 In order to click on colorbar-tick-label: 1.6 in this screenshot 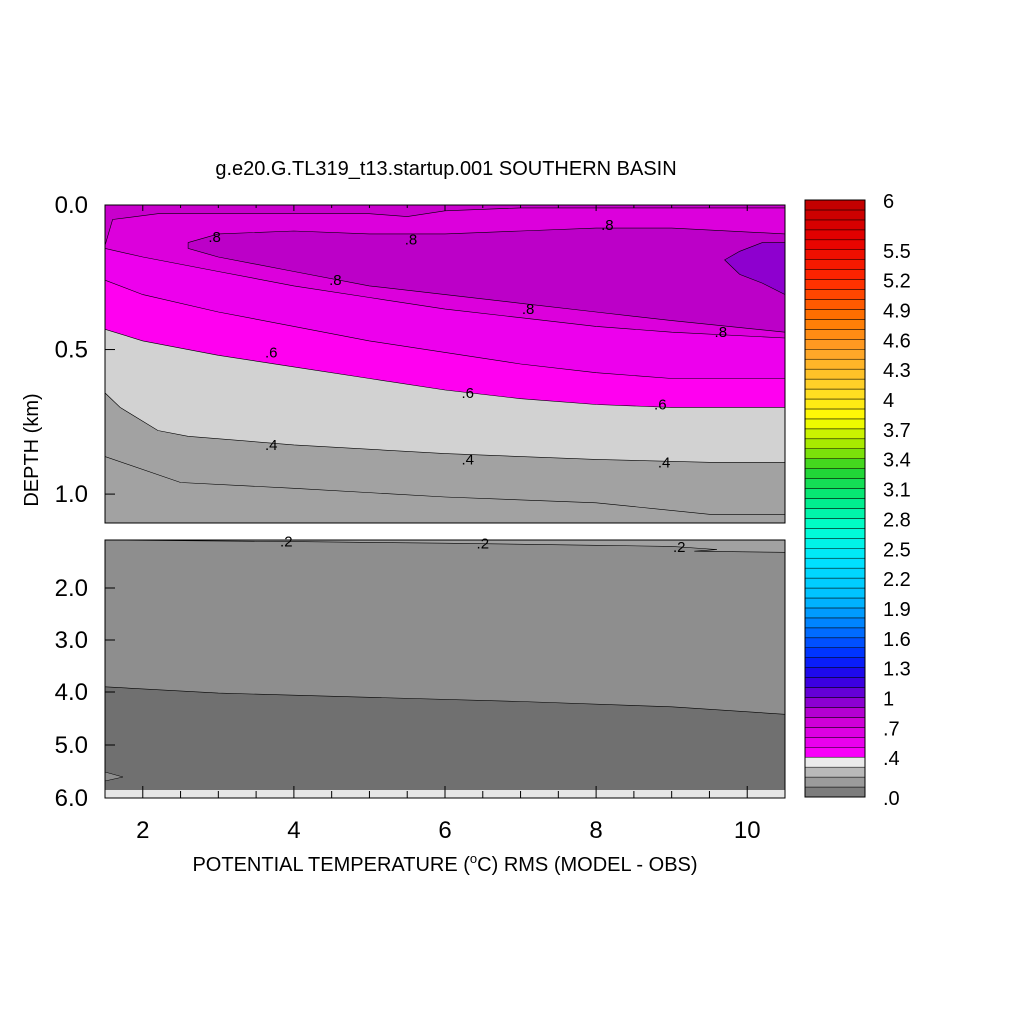, I will do `click(897, 640)`.